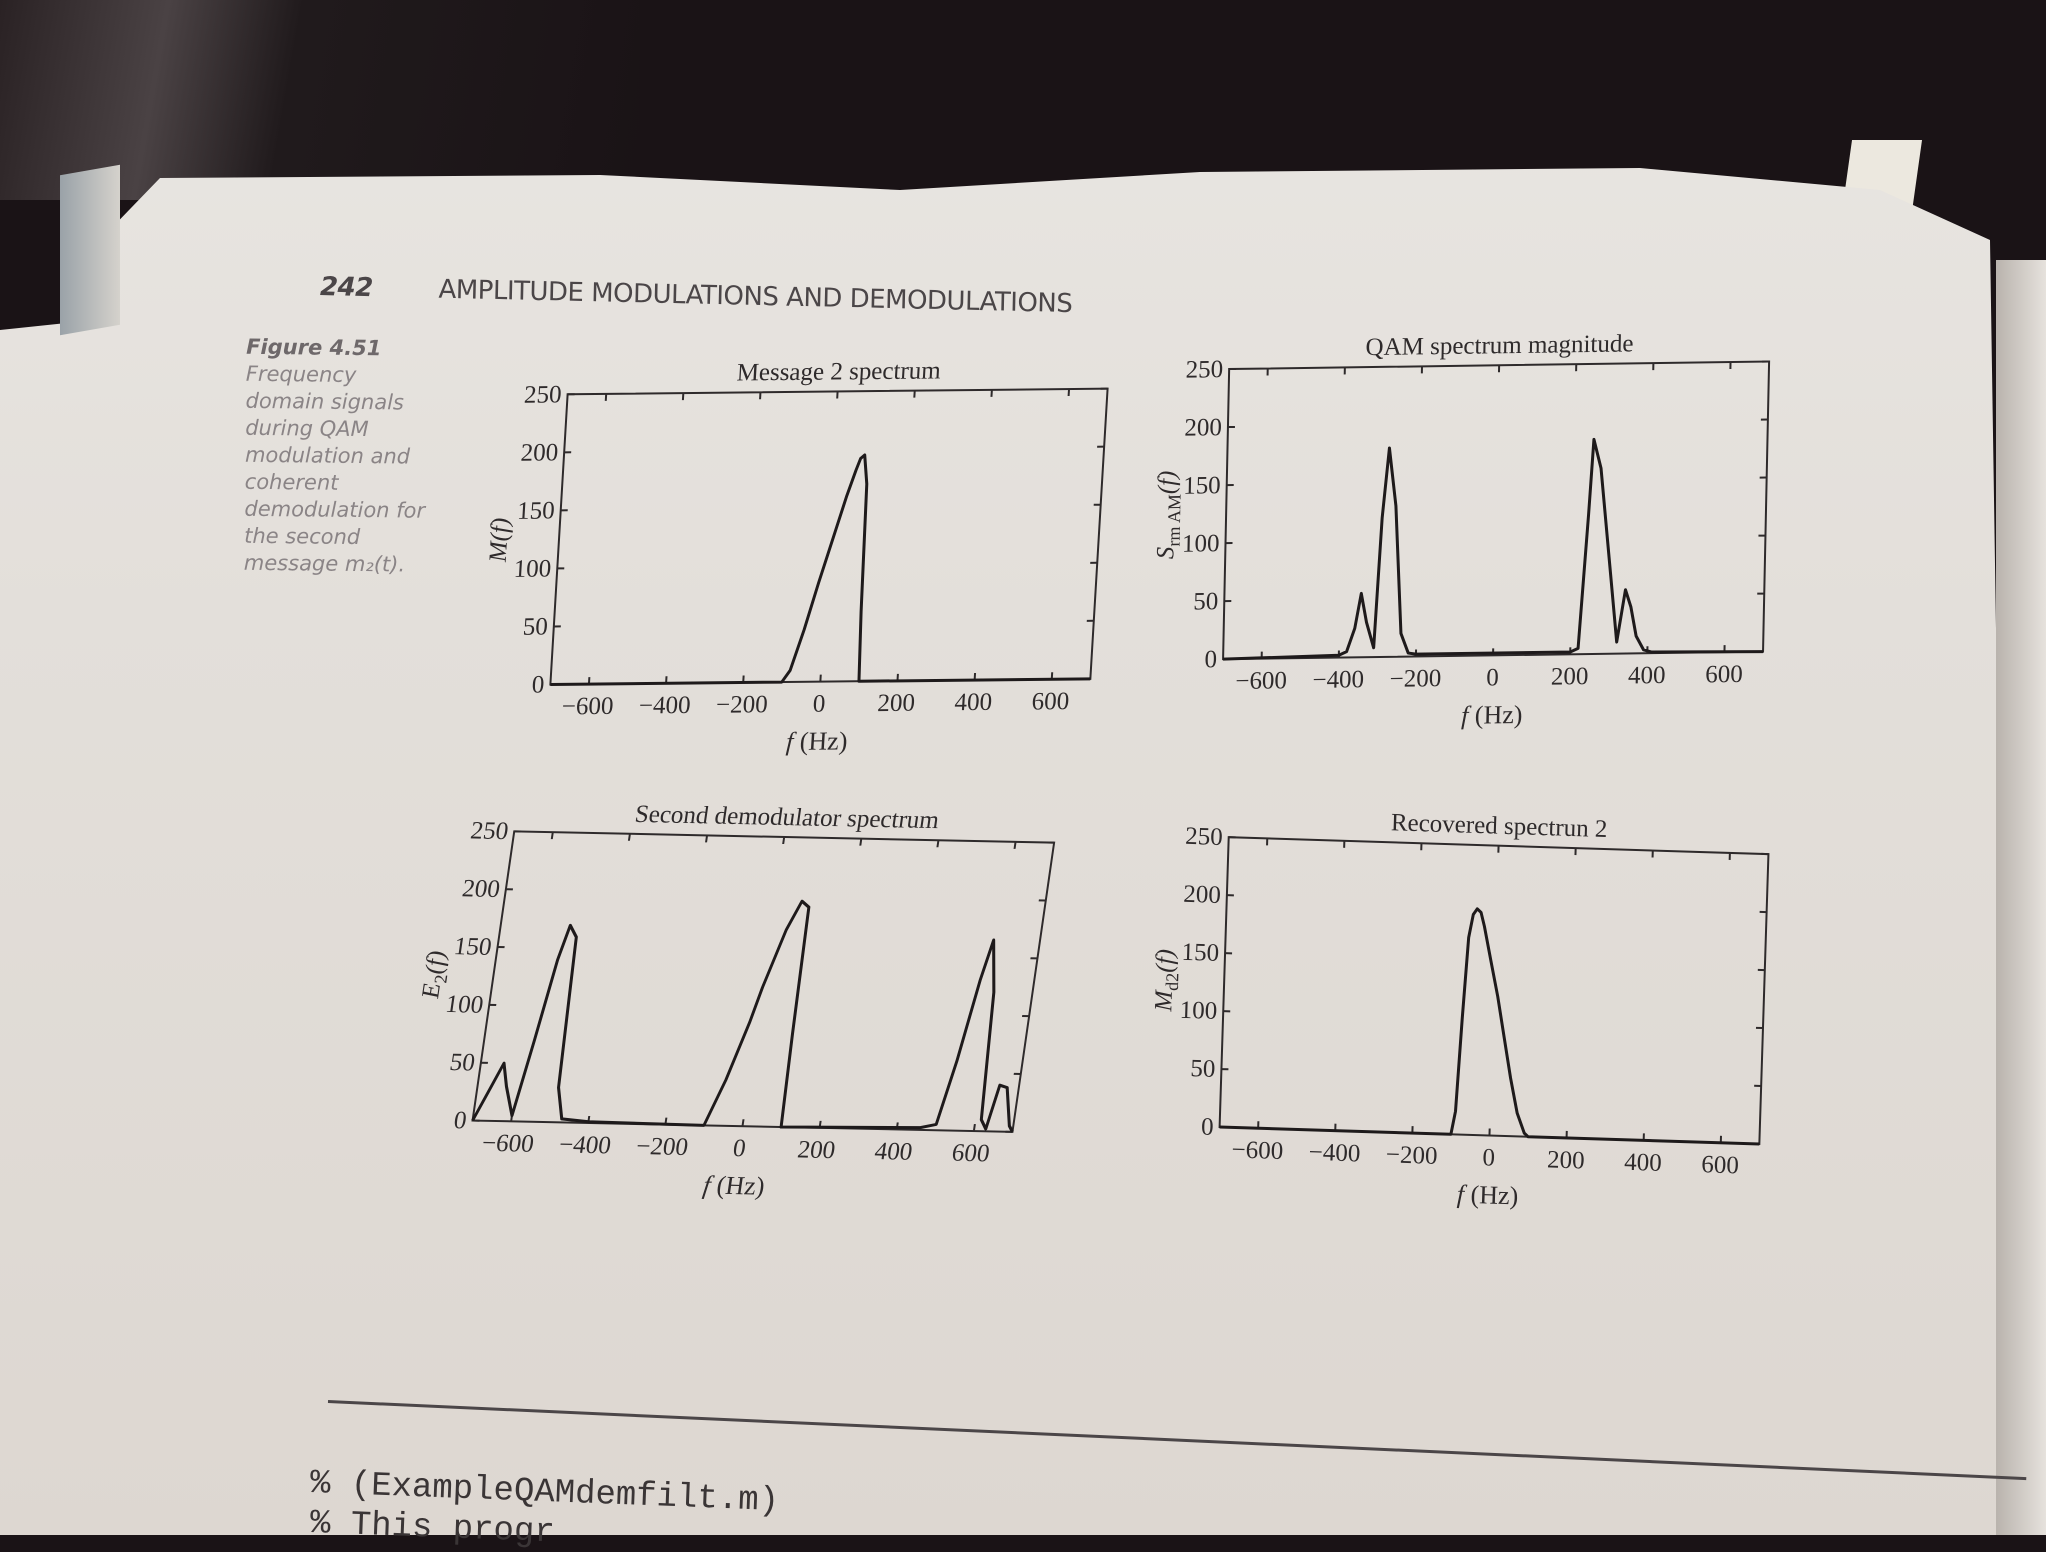 The height and width of the screenshot is (1552, 2046). What do you see at coordinates (1168, 514) in the screenshot?
I see `y-axis-label: Srm AM(f)` at bounding box center [1168, 514].